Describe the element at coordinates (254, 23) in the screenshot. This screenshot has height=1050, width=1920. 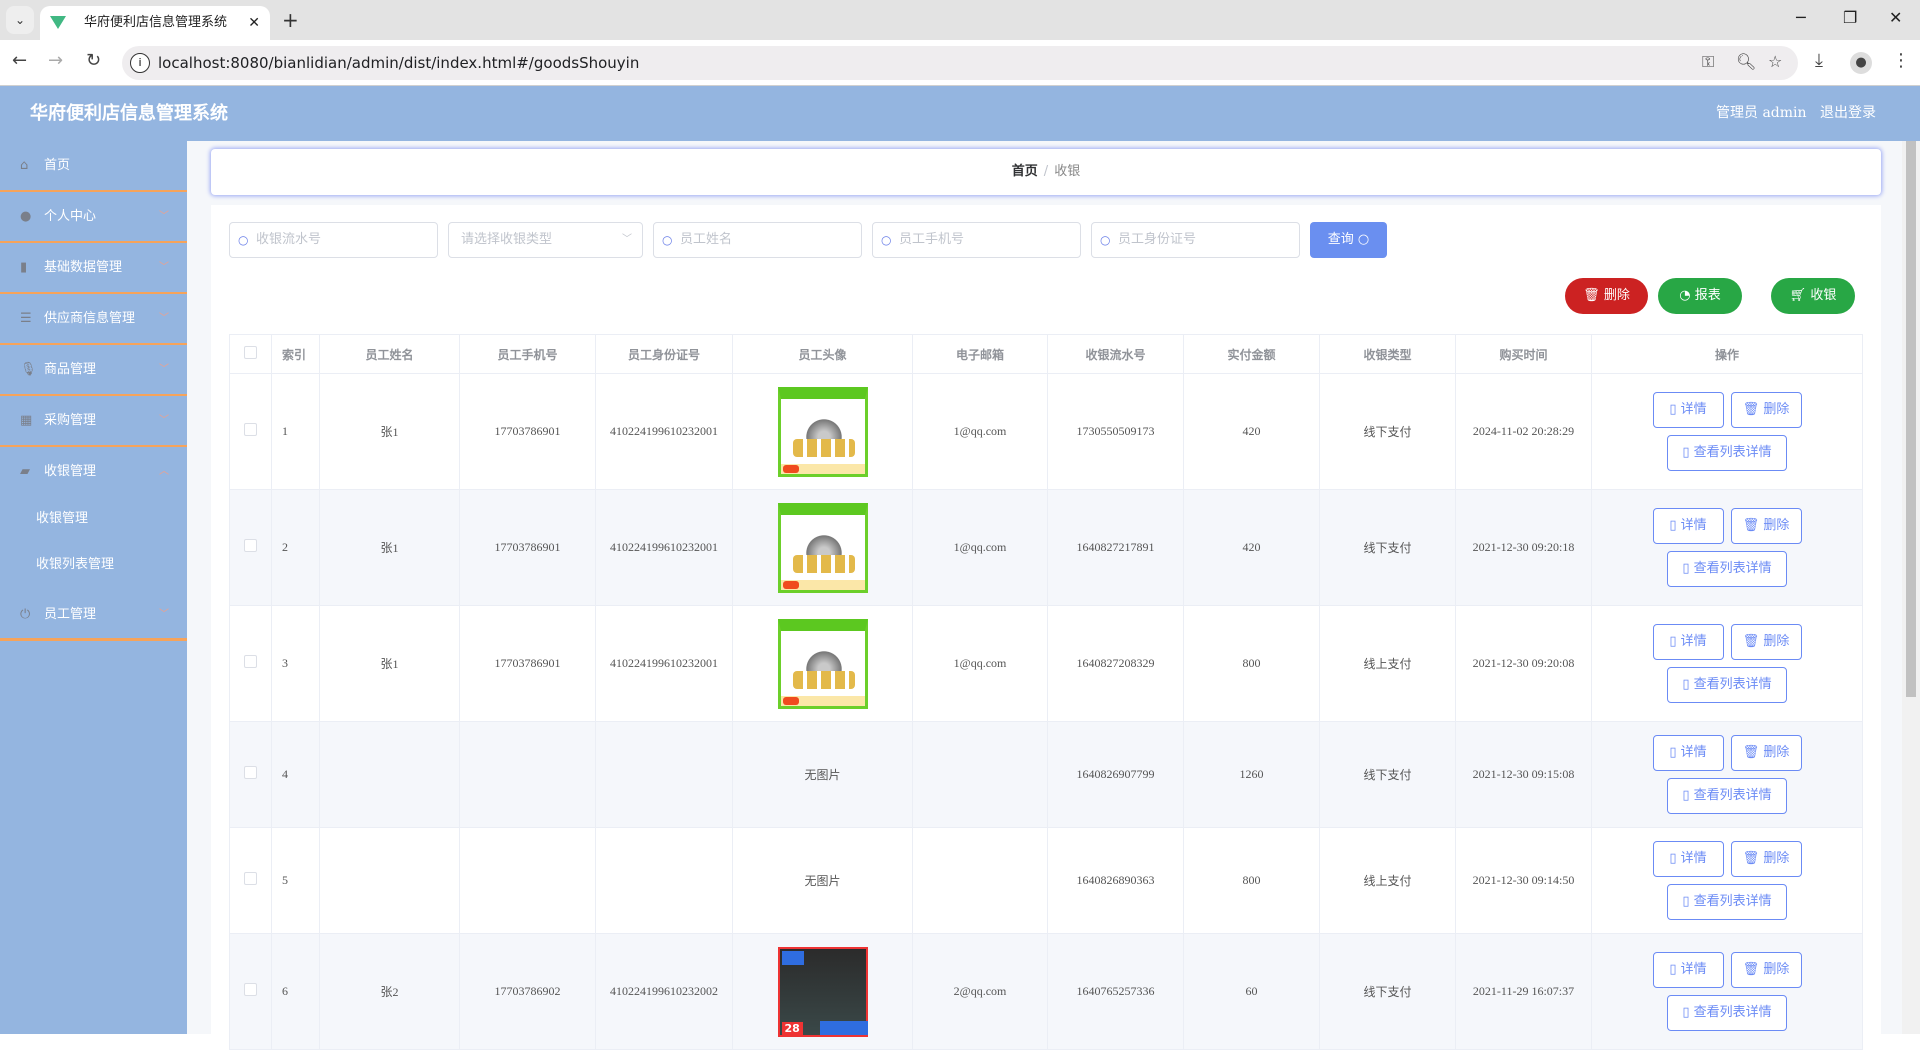
I see `close-tab-icon: ✕` at that location.